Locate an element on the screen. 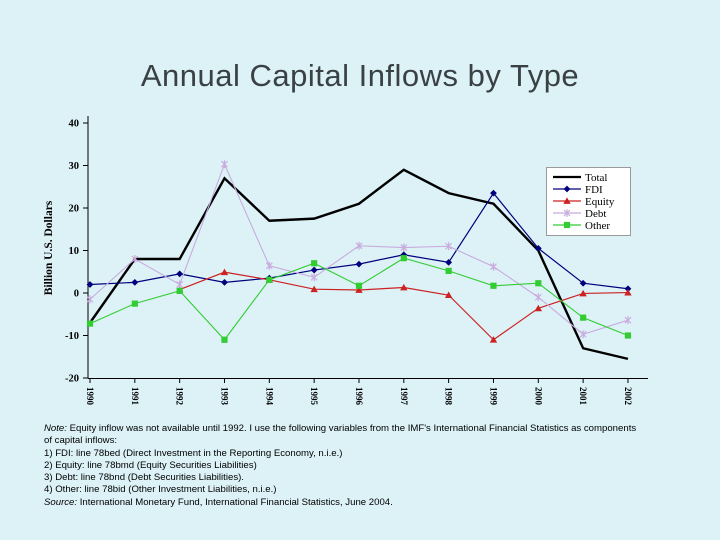 The image size is (720, 540). svg-text: -20 is located at coordinates (72, 379).